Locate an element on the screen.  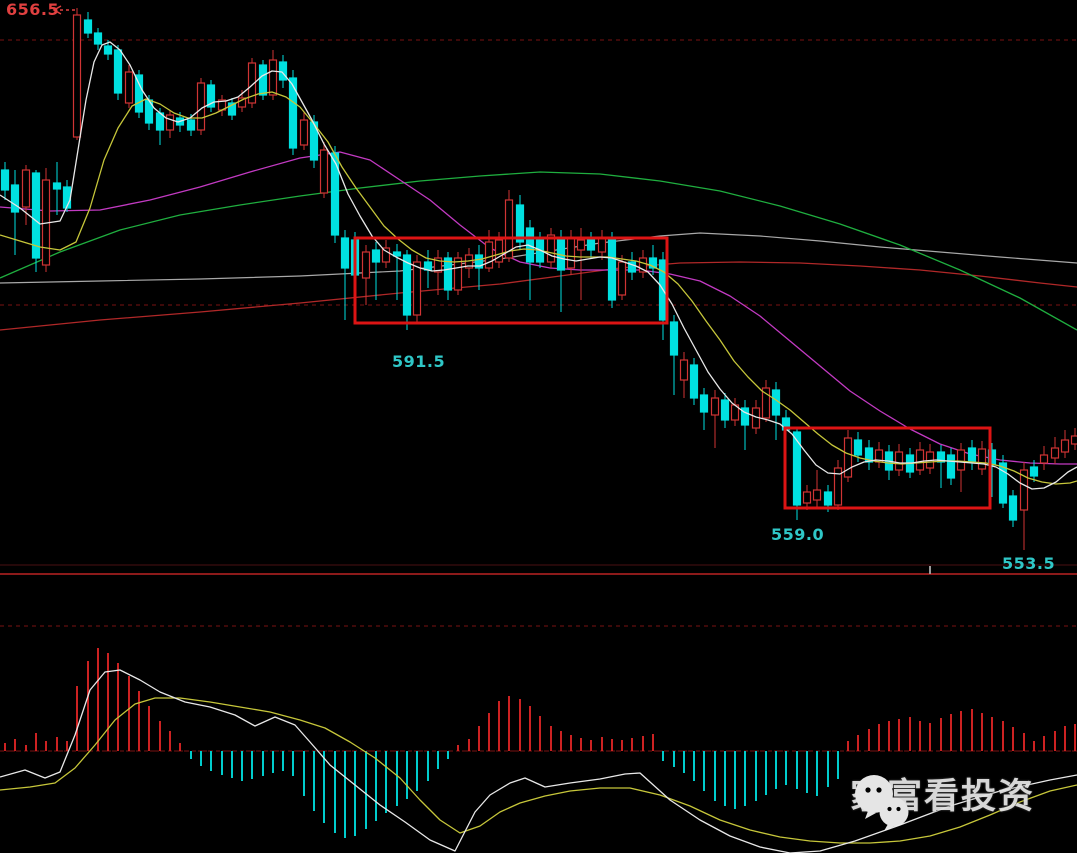
ma-line-gray is located at coordinates (538, 258).